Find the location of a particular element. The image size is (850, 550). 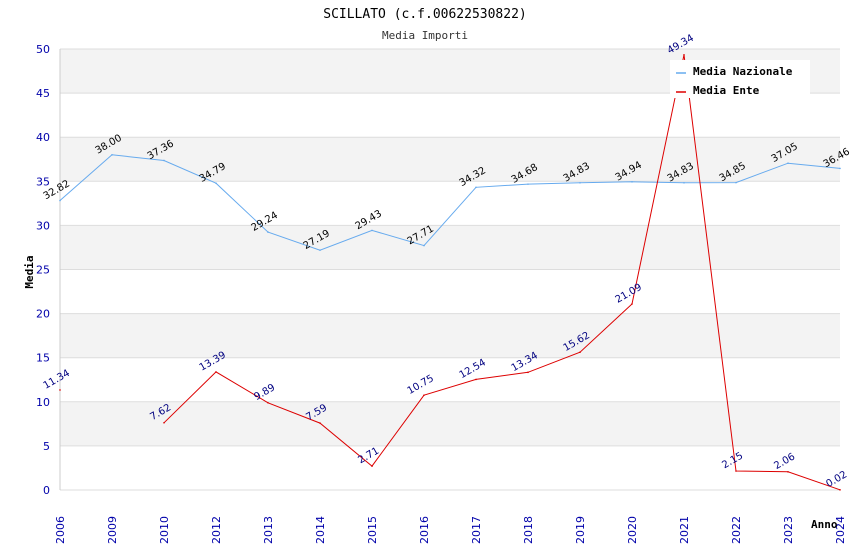

y-tick-label: 25 is located at coordinates (43, 270).